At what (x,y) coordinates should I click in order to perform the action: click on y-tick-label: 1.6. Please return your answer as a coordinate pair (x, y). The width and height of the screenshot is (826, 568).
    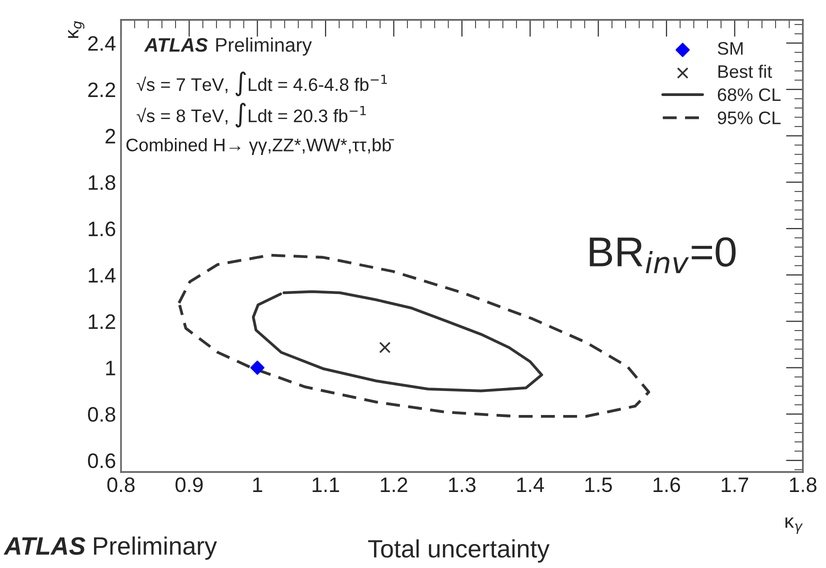
    Looking at the image, I should click on (102, 229).